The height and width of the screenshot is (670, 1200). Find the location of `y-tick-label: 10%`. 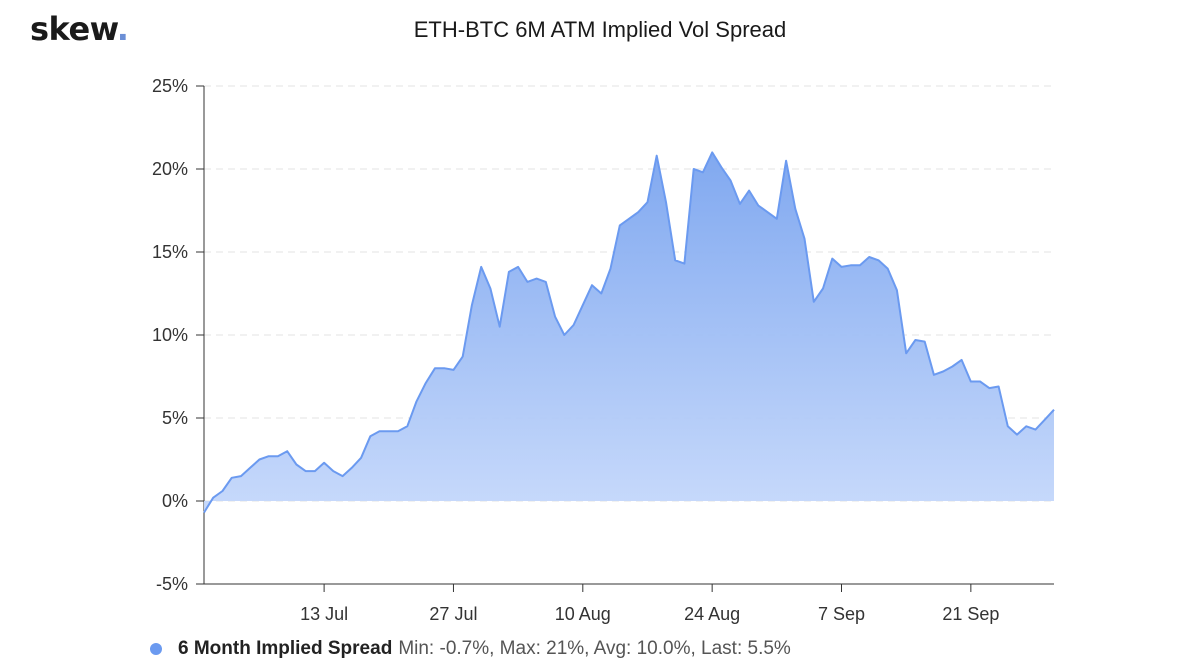

y-tick-label: 10% is located at coordinates (170, 335).